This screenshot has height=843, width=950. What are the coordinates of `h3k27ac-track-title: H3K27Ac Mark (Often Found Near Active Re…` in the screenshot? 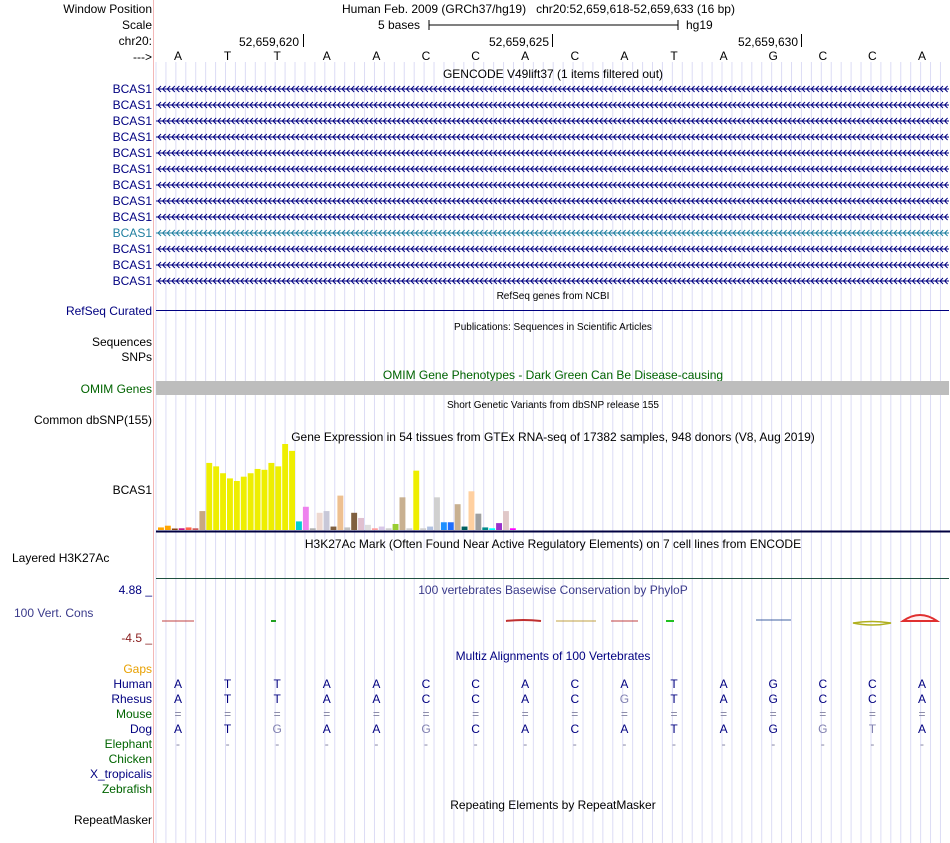 It's located at (553, 544).